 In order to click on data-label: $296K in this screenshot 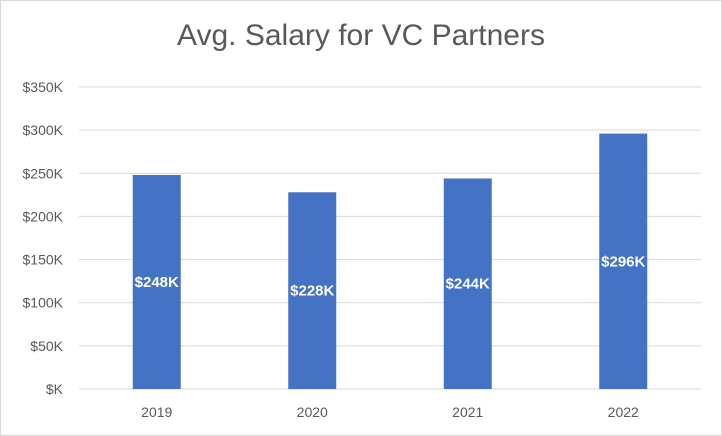, I will do `click(623, 261)`.